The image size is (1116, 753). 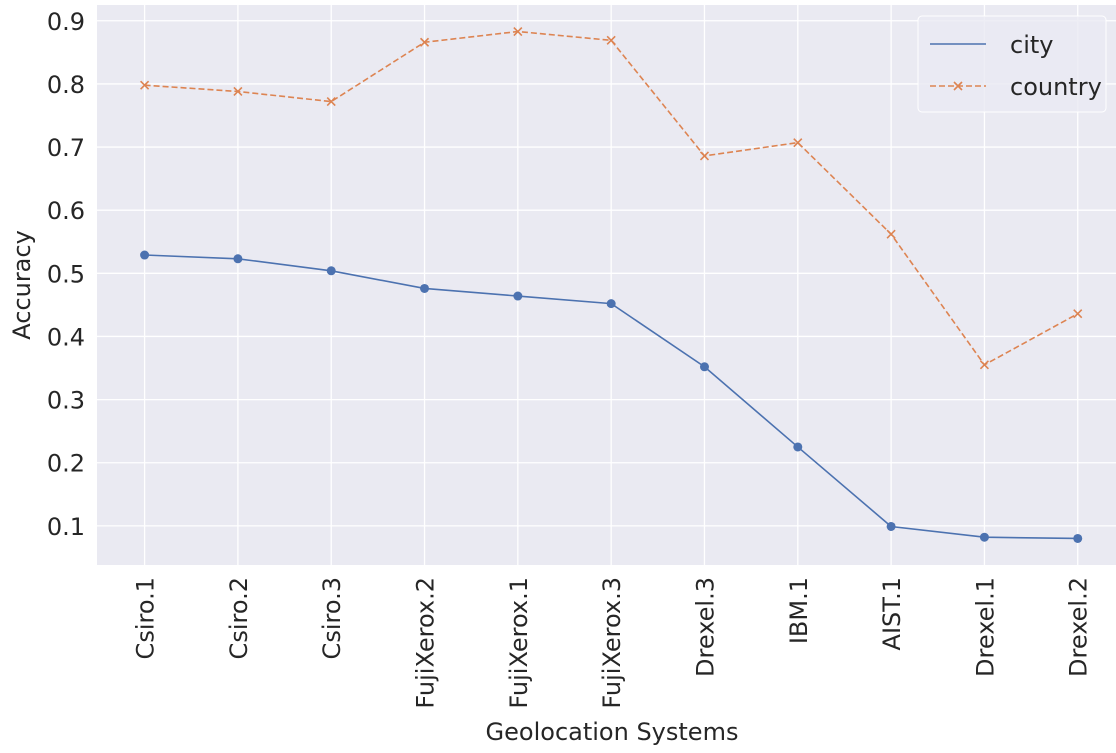 What do you see at coordinates (66, 337) in the screenshot?
I see `y-tick-label: 0.4` at bounding box center [66, 337].